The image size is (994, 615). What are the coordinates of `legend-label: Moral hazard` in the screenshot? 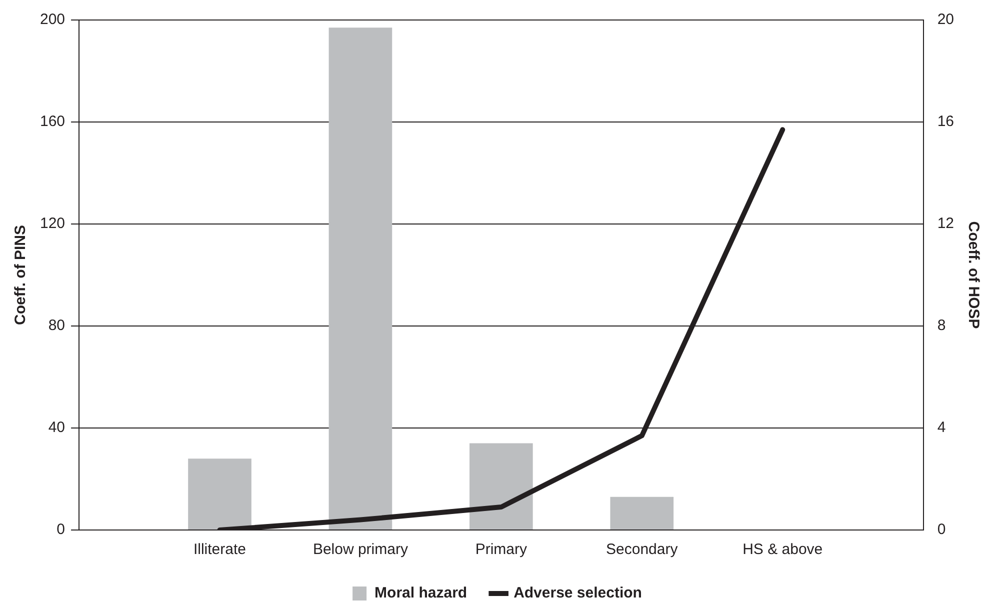 It's located at (421, 593).